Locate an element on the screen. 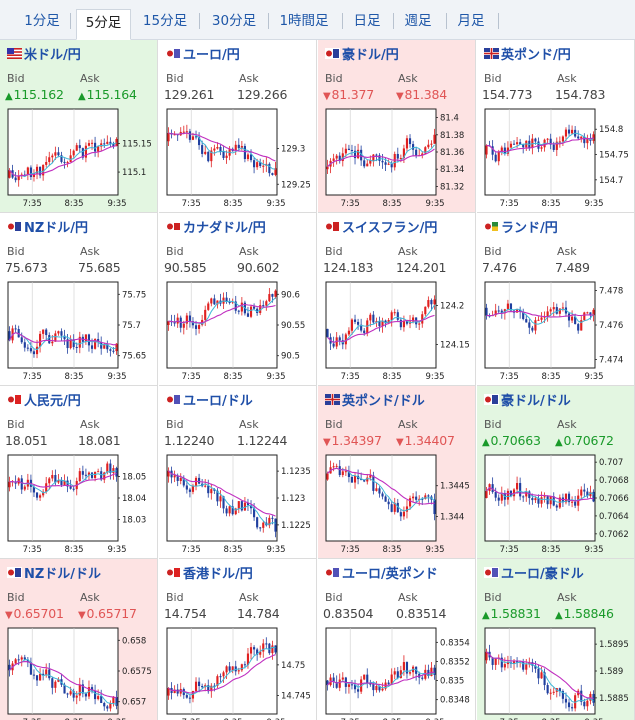 The image size is (635, 720). currency-pair-title: ユーロ/円 is located at coordinates (203, 54).